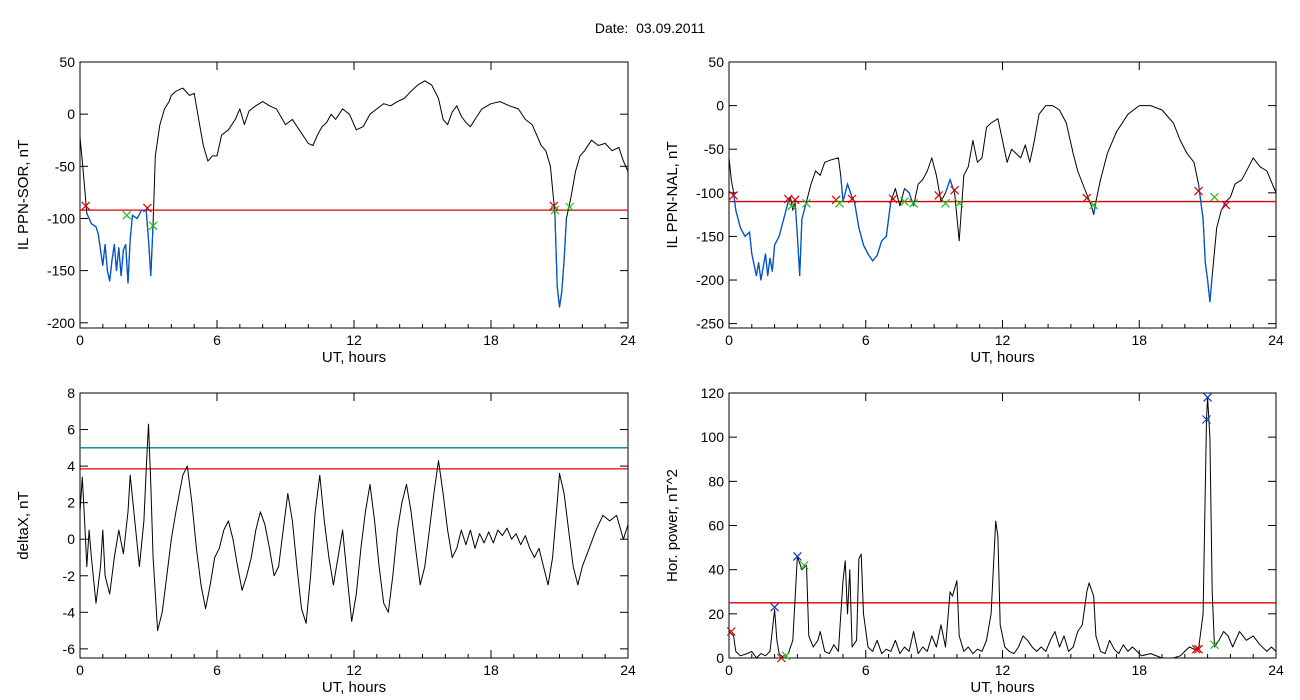  Describe the element at coordinates (710, 280) in the screenshot. I see `chart-2-y-tick-label: -200` at that location.